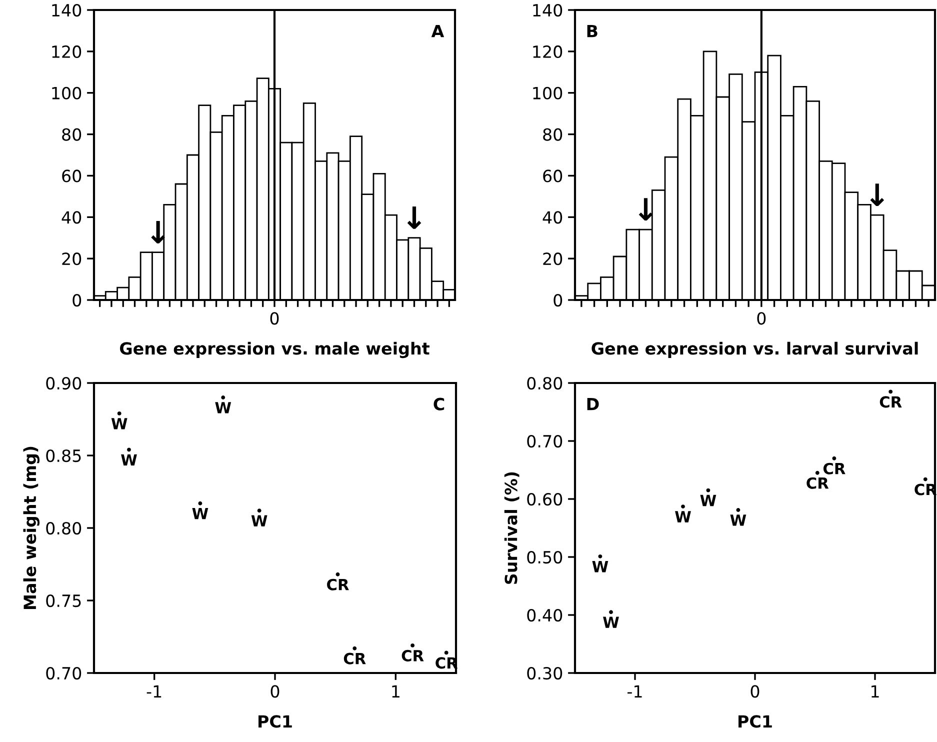 The width and height of the screenshot is (937, 742). What do you see at coordinates (544, 557) in the screenshot?
I see `y-tick-label: 0.50` at bounding box center [544, 557].